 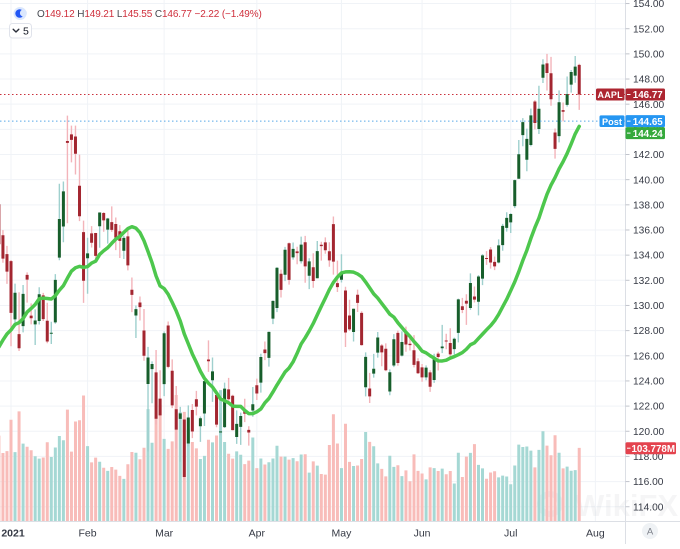 I want to click on svg-text: May, so click(x=342, y=534).